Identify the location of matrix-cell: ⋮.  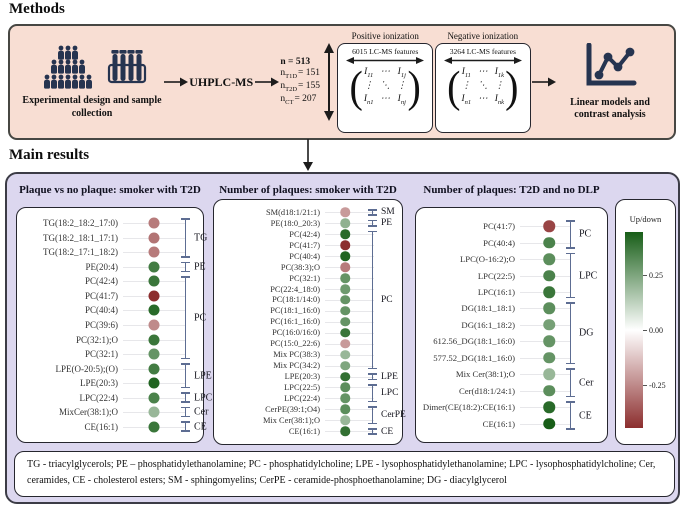
(402, 86).